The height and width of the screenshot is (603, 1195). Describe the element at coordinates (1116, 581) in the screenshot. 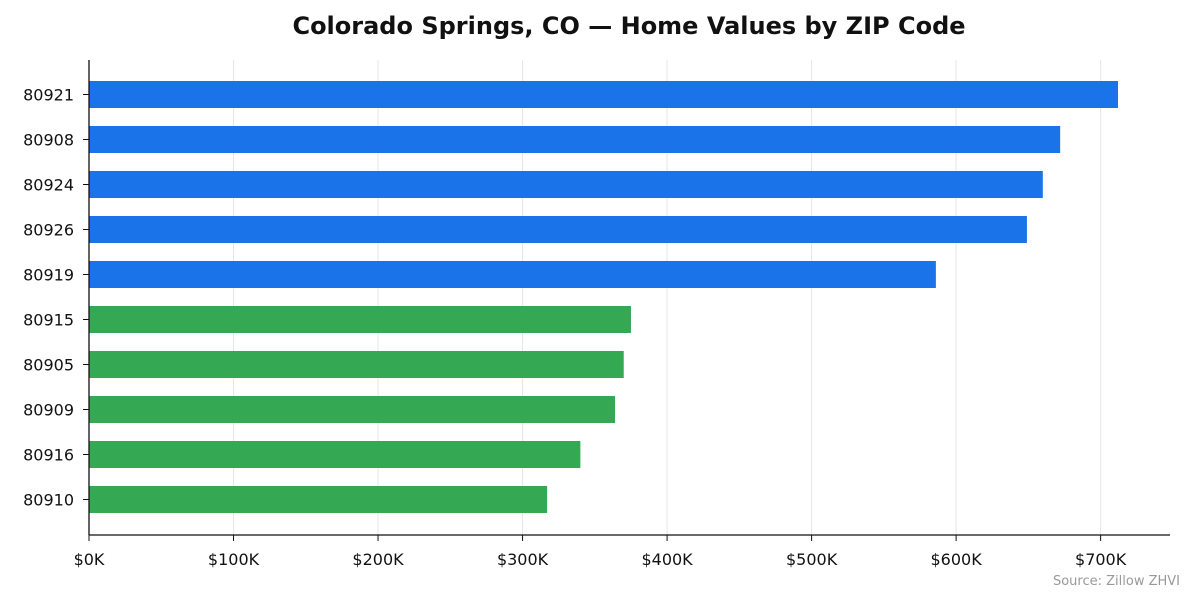

I see `source-note: Source: Zillow ZHVI` at that location.